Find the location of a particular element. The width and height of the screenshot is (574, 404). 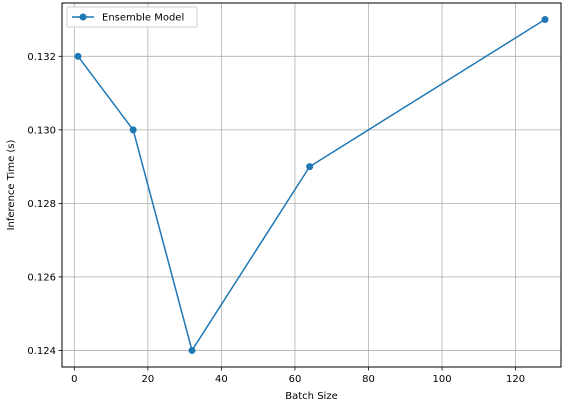

x-tick-label: 0 is located at coordinates (74, 379).